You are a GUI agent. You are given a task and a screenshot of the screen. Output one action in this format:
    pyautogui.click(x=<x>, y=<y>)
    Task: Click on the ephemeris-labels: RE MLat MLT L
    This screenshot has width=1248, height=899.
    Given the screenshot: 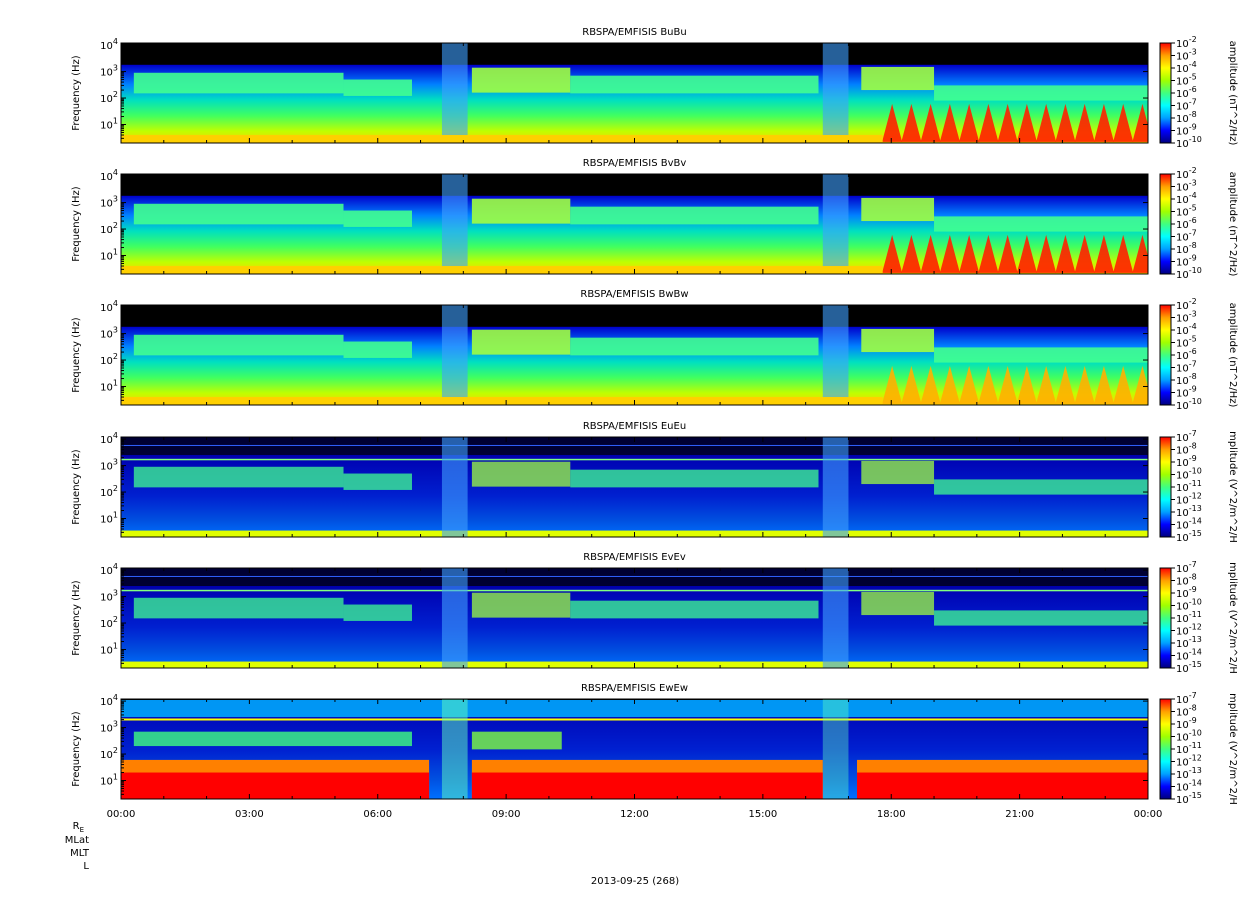 What is the action you would take?
    pyautogui.click(x=77, y=846)
    